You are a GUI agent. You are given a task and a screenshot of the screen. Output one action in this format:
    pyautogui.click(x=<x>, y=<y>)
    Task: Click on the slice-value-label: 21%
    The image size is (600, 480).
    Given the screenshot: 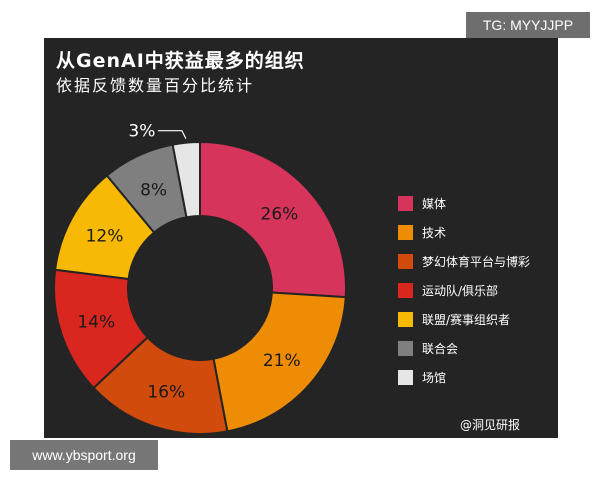 What is the action you would take?
    pyautogui.click(x=282, y=361)
    